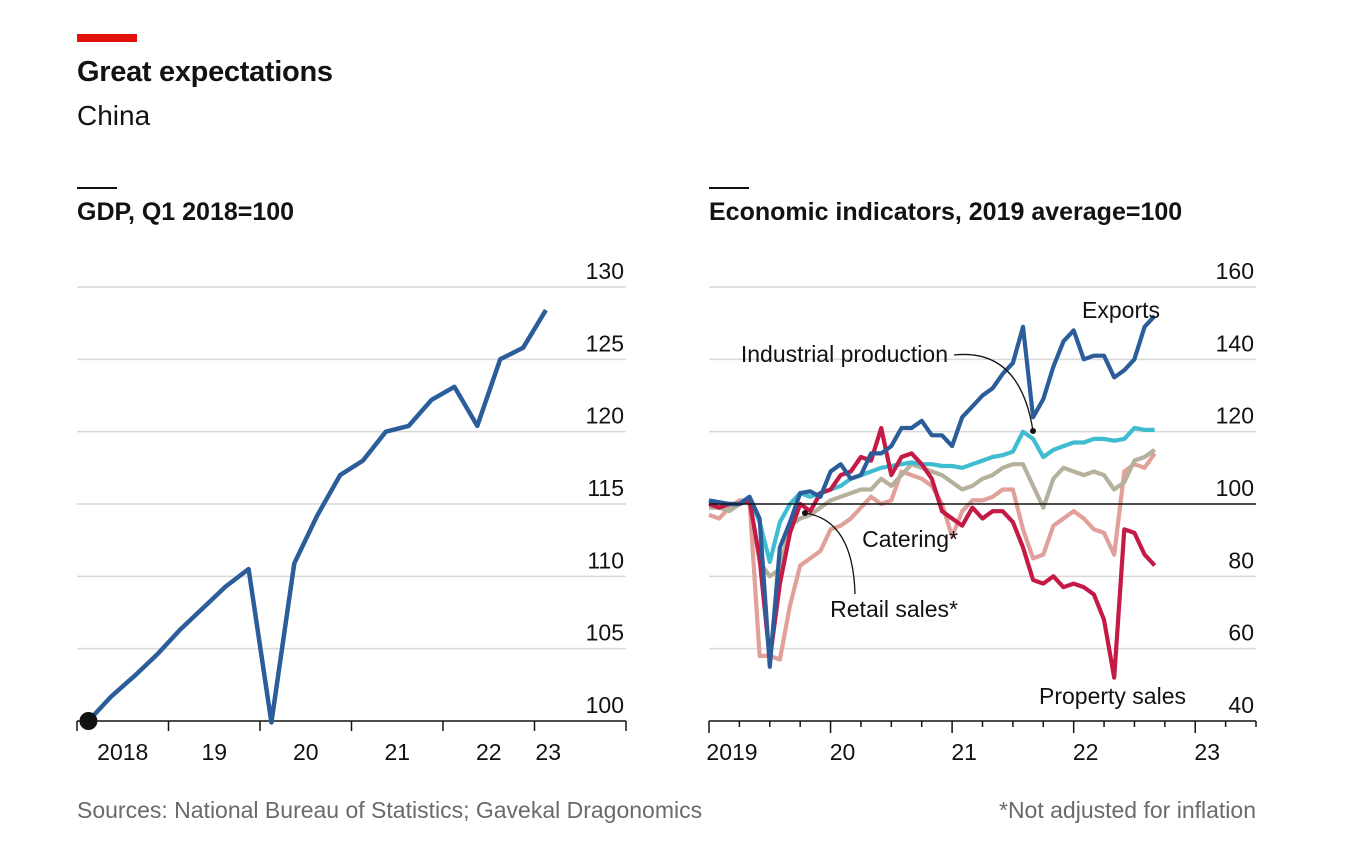  What do you see at coordinates (844, 354) in the screenshot?
I see `label-industrial-production: Industrial production` at bounding box center [844, 354].